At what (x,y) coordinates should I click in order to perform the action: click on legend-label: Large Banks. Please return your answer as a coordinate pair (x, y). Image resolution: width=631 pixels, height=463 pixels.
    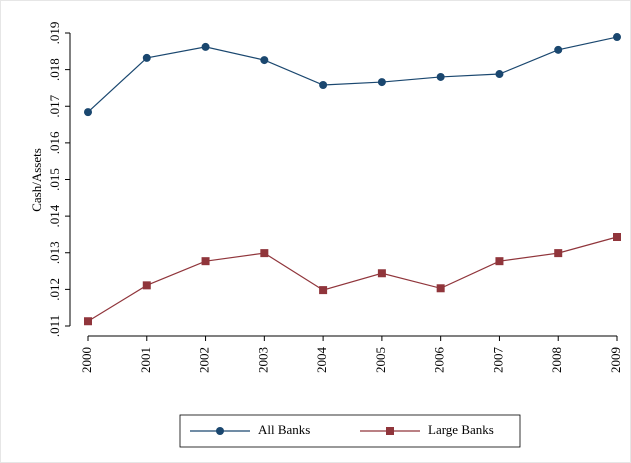
    Looking at the image, I should click on (461, 429).